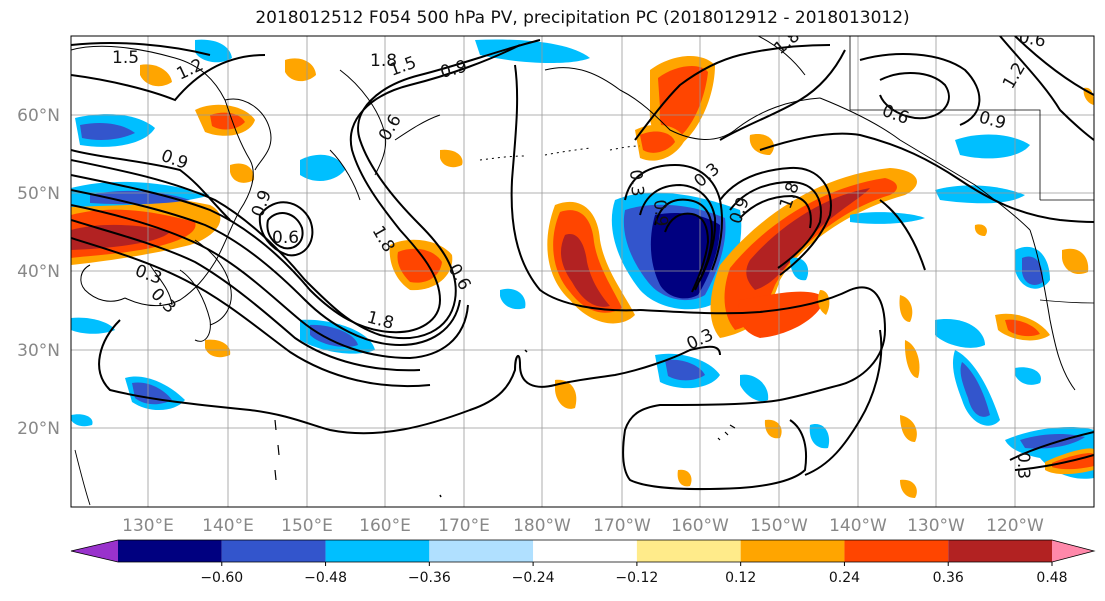 The width and height of the screenshot is (1105, 601). I want to click on colorbar-tick-label: 0.12, so click(740, 578).